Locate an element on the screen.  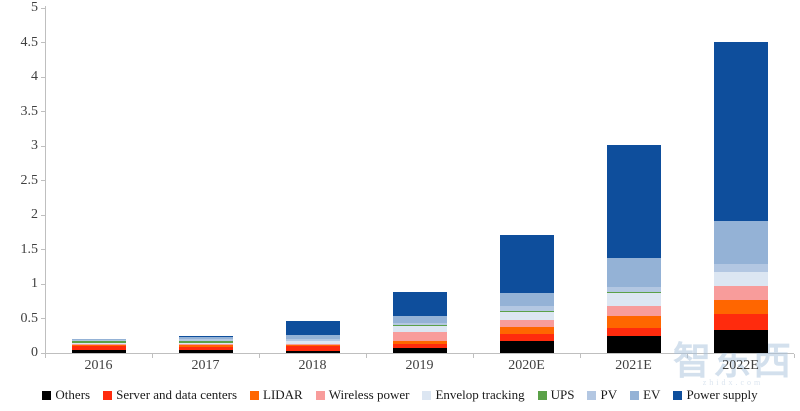
y-tick-label: 2.5 is located at coordinates (29, 180).